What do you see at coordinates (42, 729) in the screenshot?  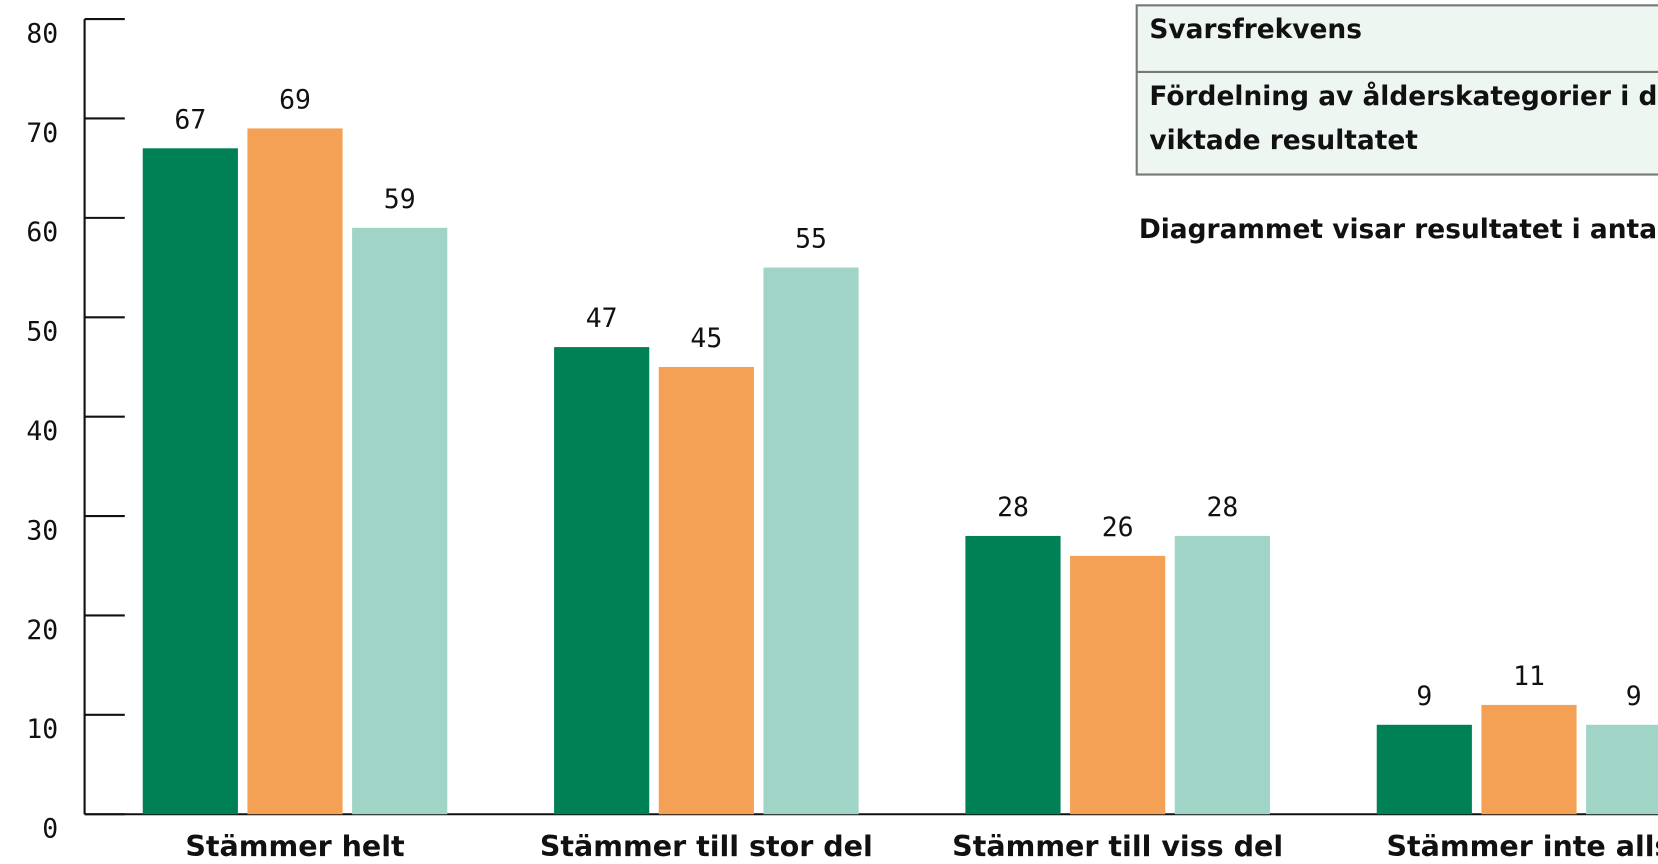 I see `y-tick-label: 10` at bounding box center [42, 729].